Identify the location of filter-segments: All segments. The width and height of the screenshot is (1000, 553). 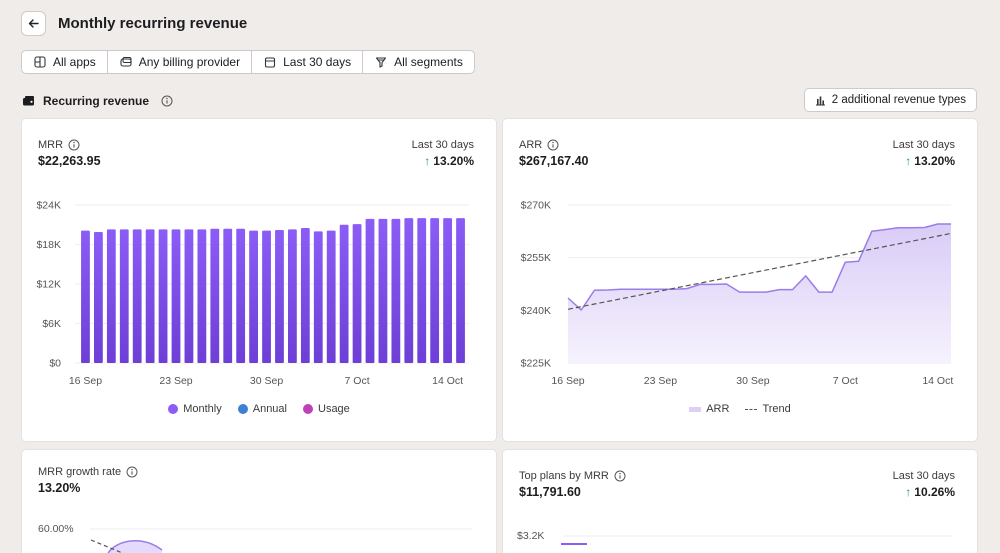
(418, 62).